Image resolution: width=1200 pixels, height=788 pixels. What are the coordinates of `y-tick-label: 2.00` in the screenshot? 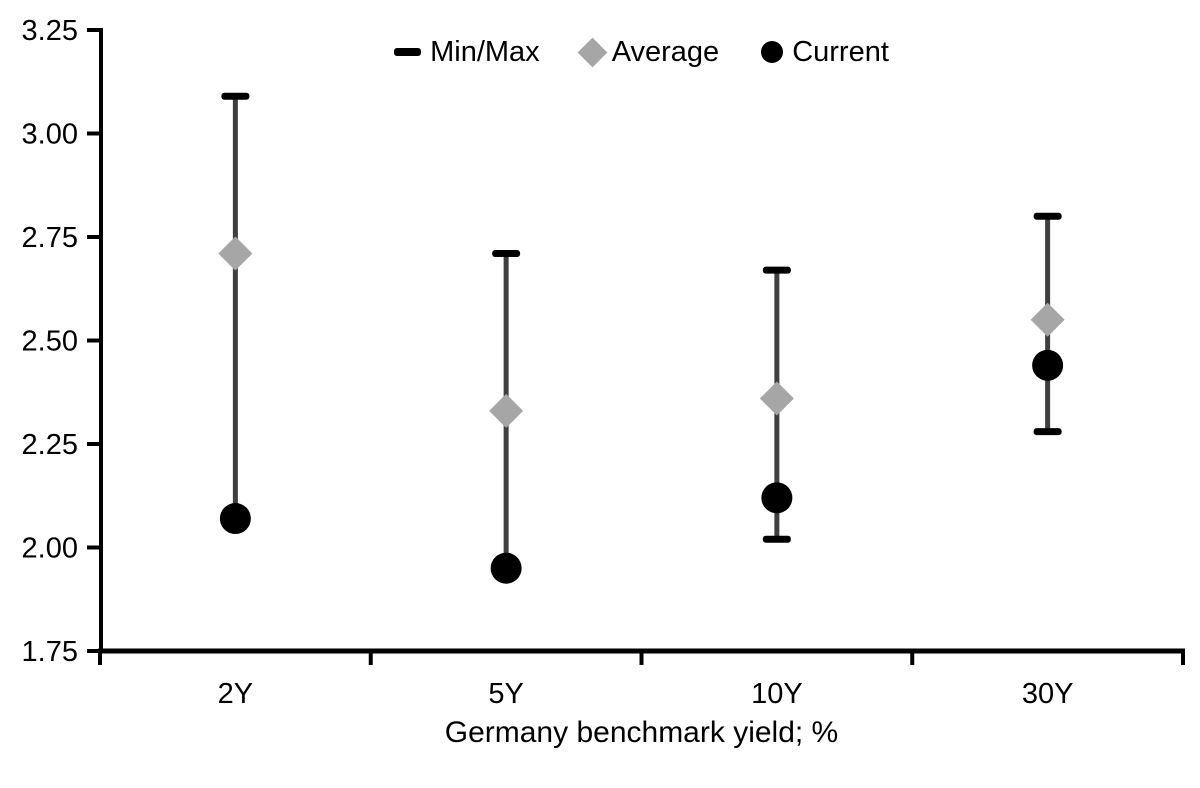 It's located at (50, 549).